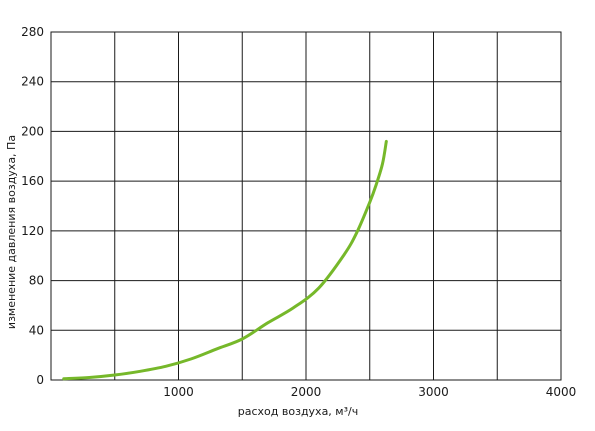  I want to click on y-tick-label: 120, so click(32, 231).